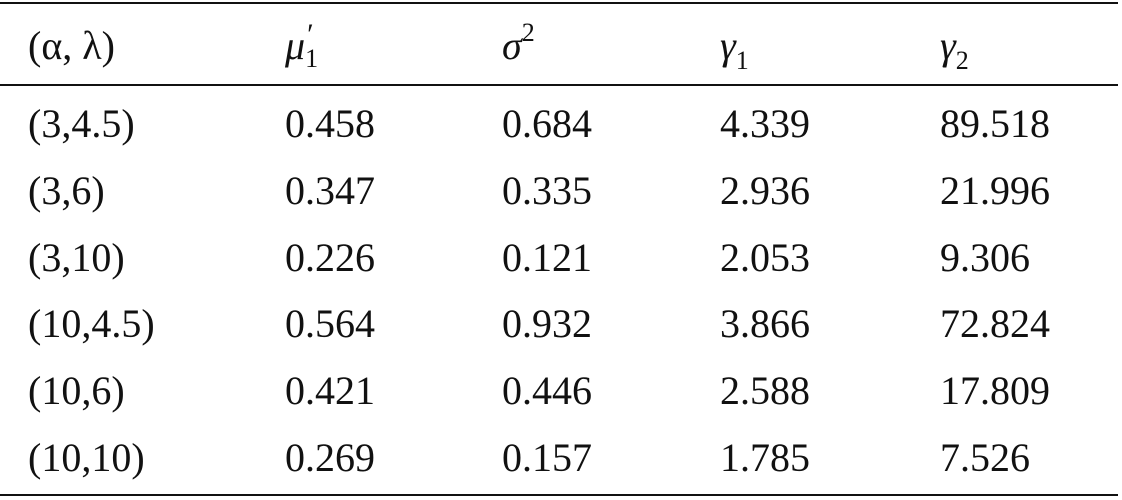 Image resolution: width=1122 pixels, height=500 pixels. I want to click on table-cell: 2.936, so click(765, 190).